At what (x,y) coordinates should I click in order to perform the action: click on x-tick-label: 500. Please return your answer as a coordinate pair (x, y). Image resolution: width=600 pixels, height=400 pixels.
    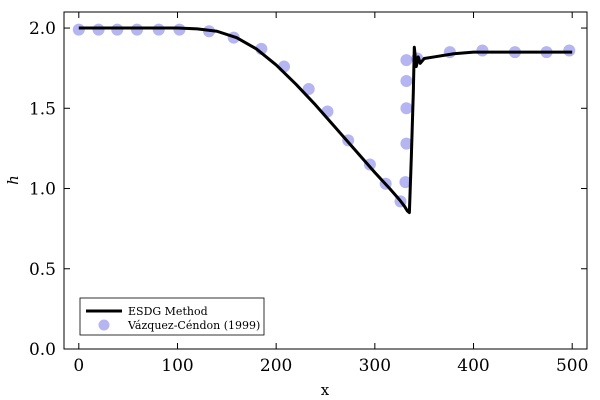
    Looking at the image, I should click on (572, 366).